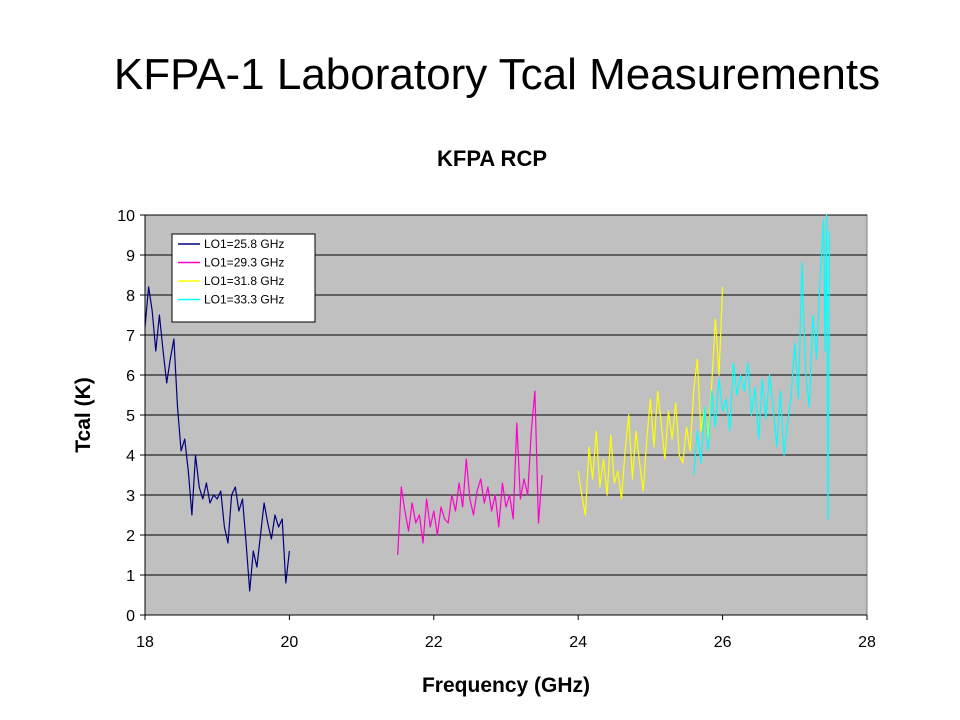 The width and height of the screenshot is (960, 720). Describe the element at coordinates (130, 336) in the screenshot. I see `y-tick-label: 7` at that location.